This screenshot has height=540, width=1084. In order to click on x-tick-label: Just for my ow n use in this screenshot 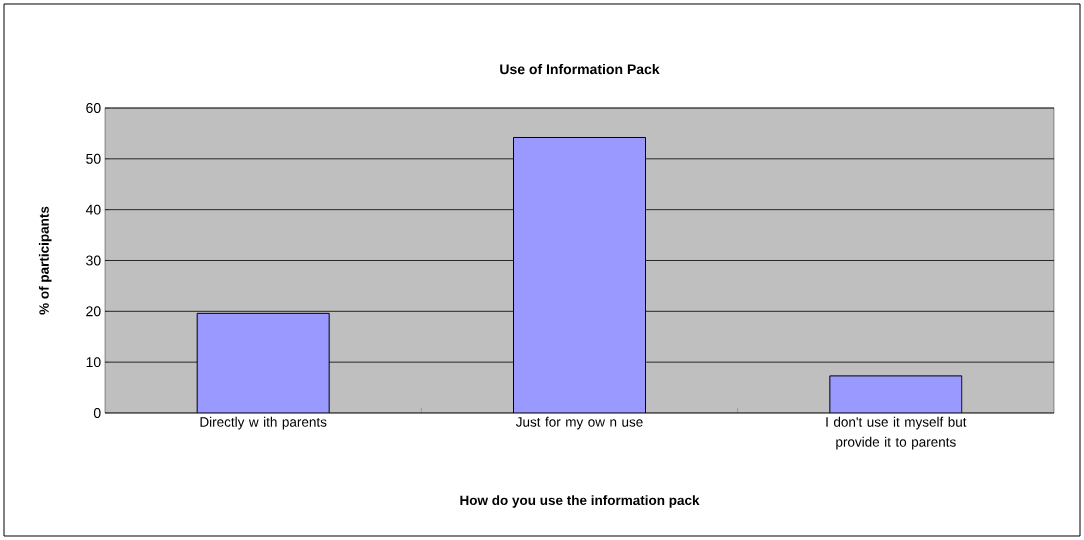, I will do `click(579, 423)`.